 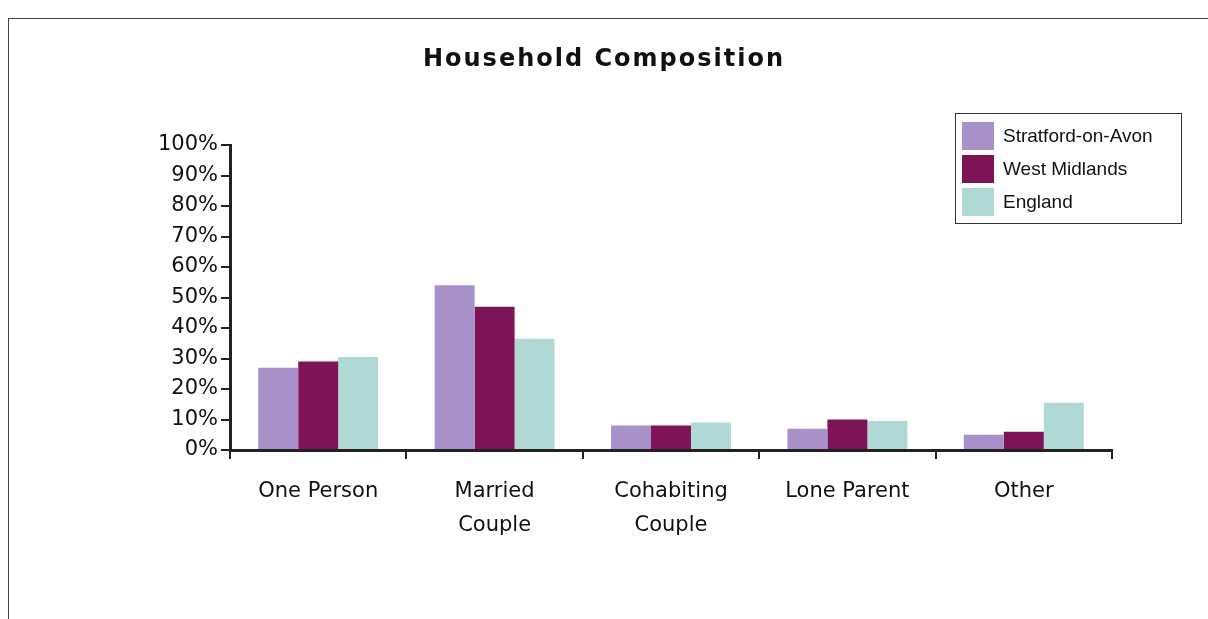 What do you see at coordinates (194, 204) in the screenshot?
I see `y-tick-label: 80%` at bounding box center [194, 204].